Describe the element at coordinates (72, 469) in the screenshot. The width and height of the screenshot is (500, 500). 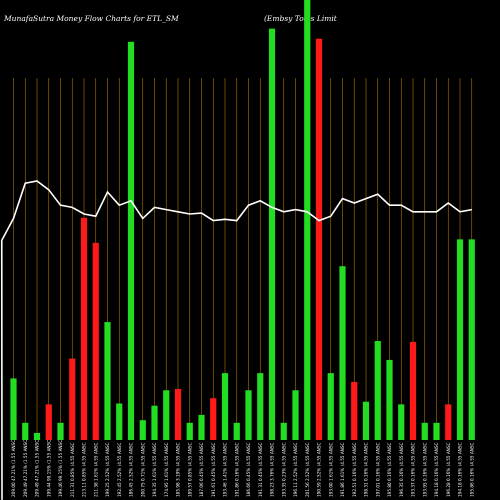
I see `x-tick-label: 211.31 0.85% (4.55 ANSC` at that location.